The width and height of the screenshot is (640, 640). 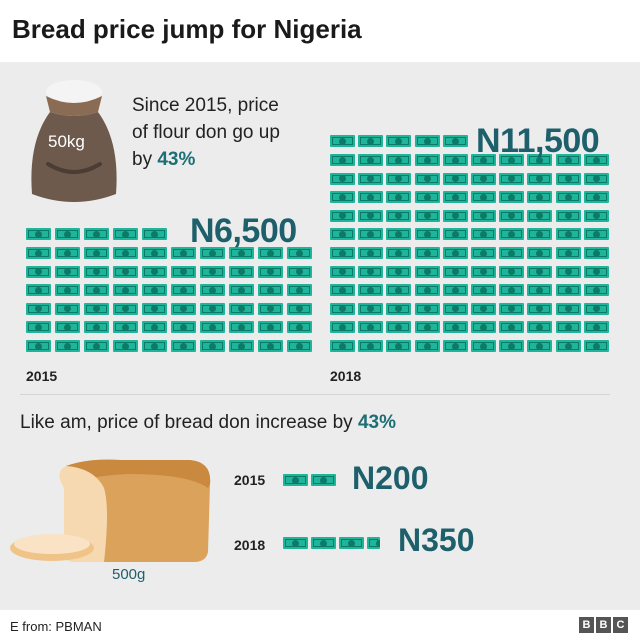 What do you see at coordinates (243, 231) in the screenshot?
I see `flour-price-2015: N6,500` at bounding box center [243, 231].